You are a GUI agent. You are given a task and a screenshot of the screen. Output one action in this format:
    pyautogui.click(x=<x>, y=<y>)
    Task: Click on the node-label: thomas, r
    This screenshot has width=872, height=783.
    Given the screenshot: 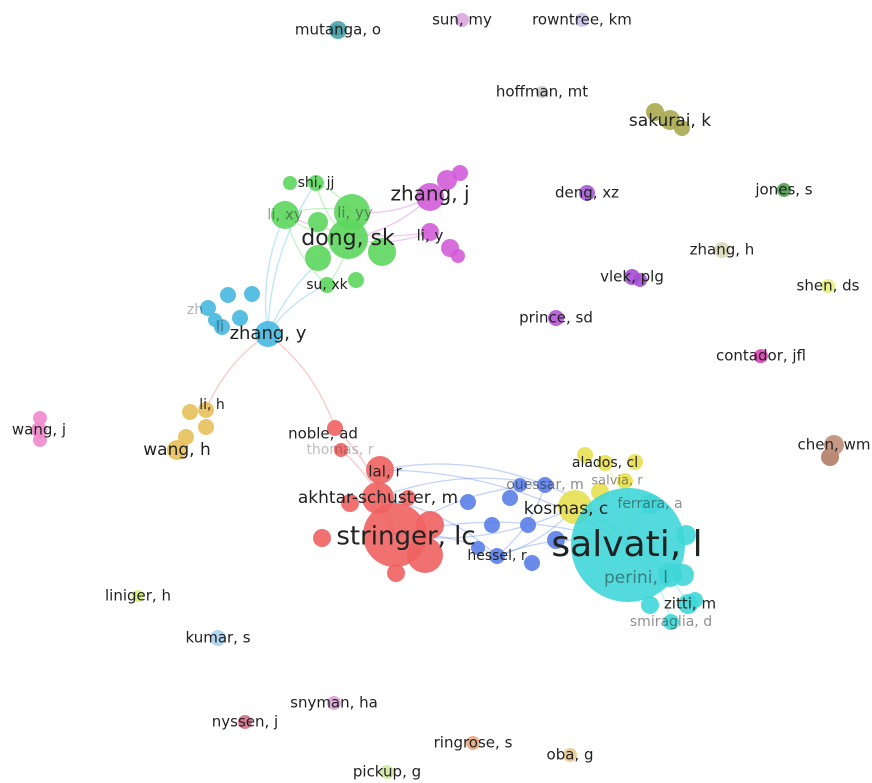 What is the action you would take?
    pyautogui.click(x=339, y=450)
    